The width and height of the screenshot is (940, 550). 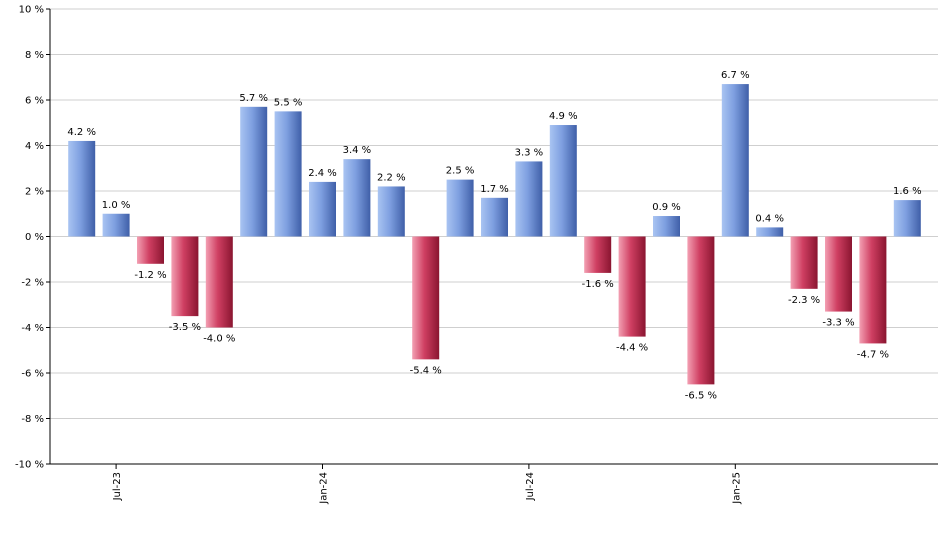 I want to click on data-label: -4.0 %, so click(x=219, y=339).